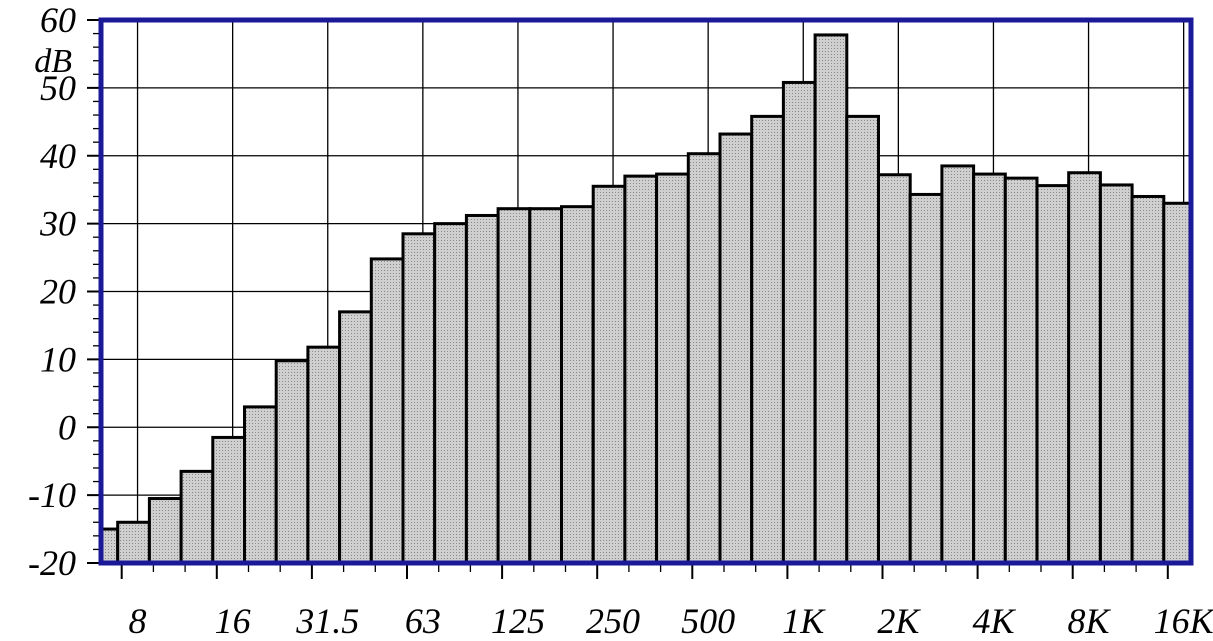 The width and height of the screenshot is (1213, 641). I want to click on x-tick-label: 31.5, so click(327, 621).